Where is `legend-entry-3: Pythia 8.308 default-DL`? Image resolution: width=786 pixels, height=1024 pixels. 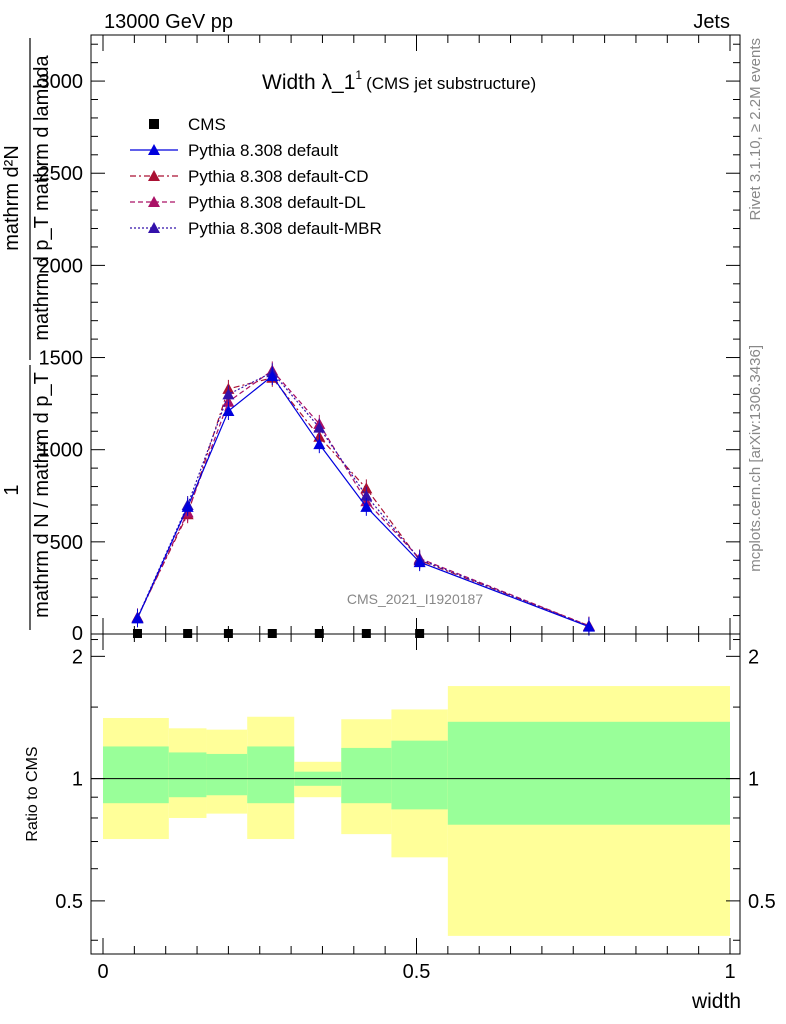
legend-entry-3: Pythia 8.308 default-DL is located at coordinates (248, 202).